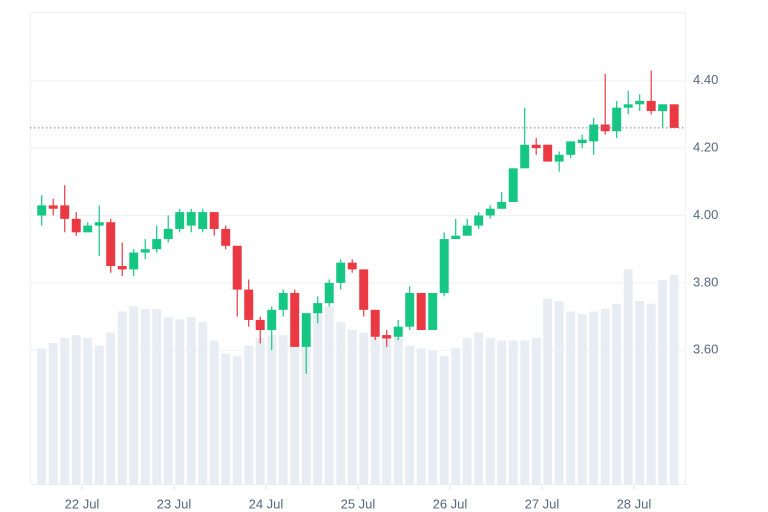  Describe the element at coordinates (174, 503) in the screenshot. I see `x-tick-label: 23 Jul` at that location.